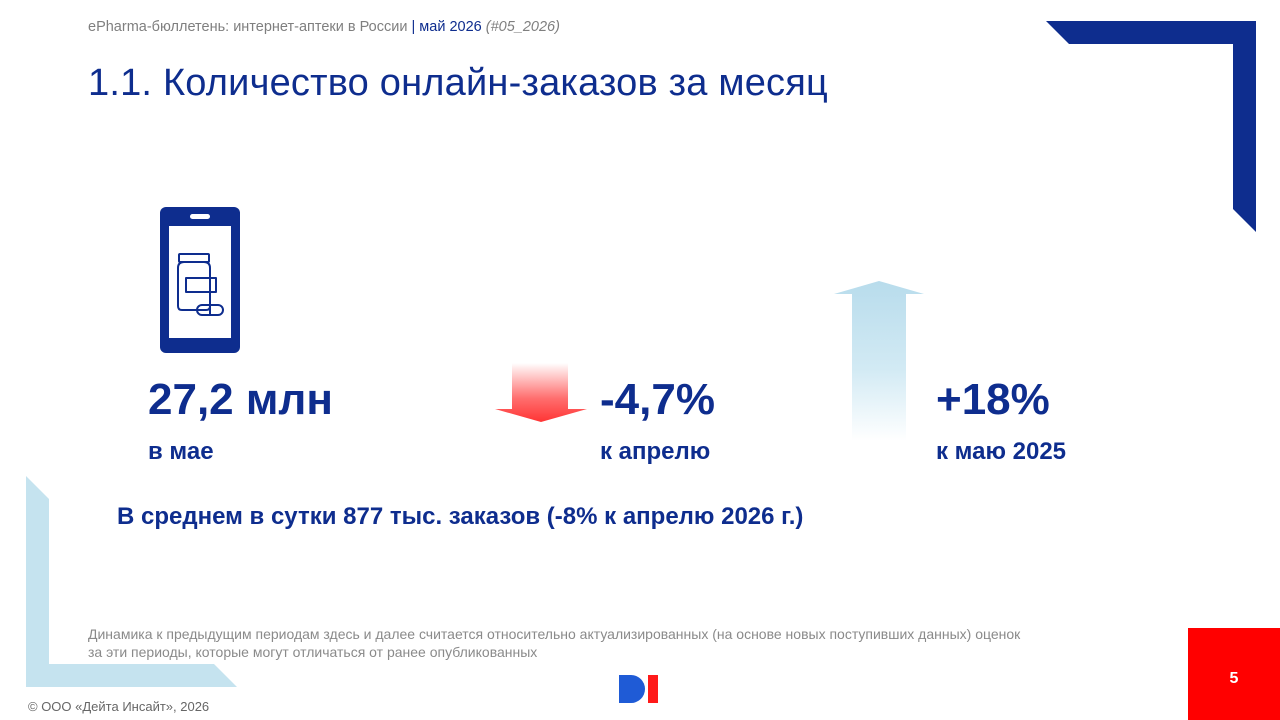 The height and width of the screenshot is (720, 1280). Describe the element at coordinates (1234, 678) in the screenshot. I see `page-number: 5` at that location.